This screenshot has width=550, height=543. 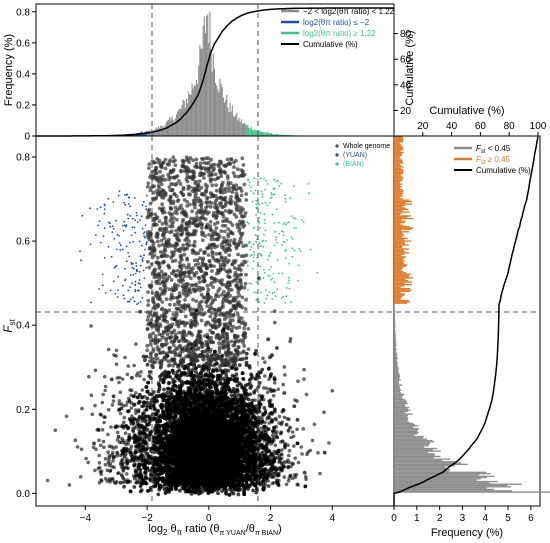 I want to click on top-right-tick-label: 40, so click(x=406, y=85).